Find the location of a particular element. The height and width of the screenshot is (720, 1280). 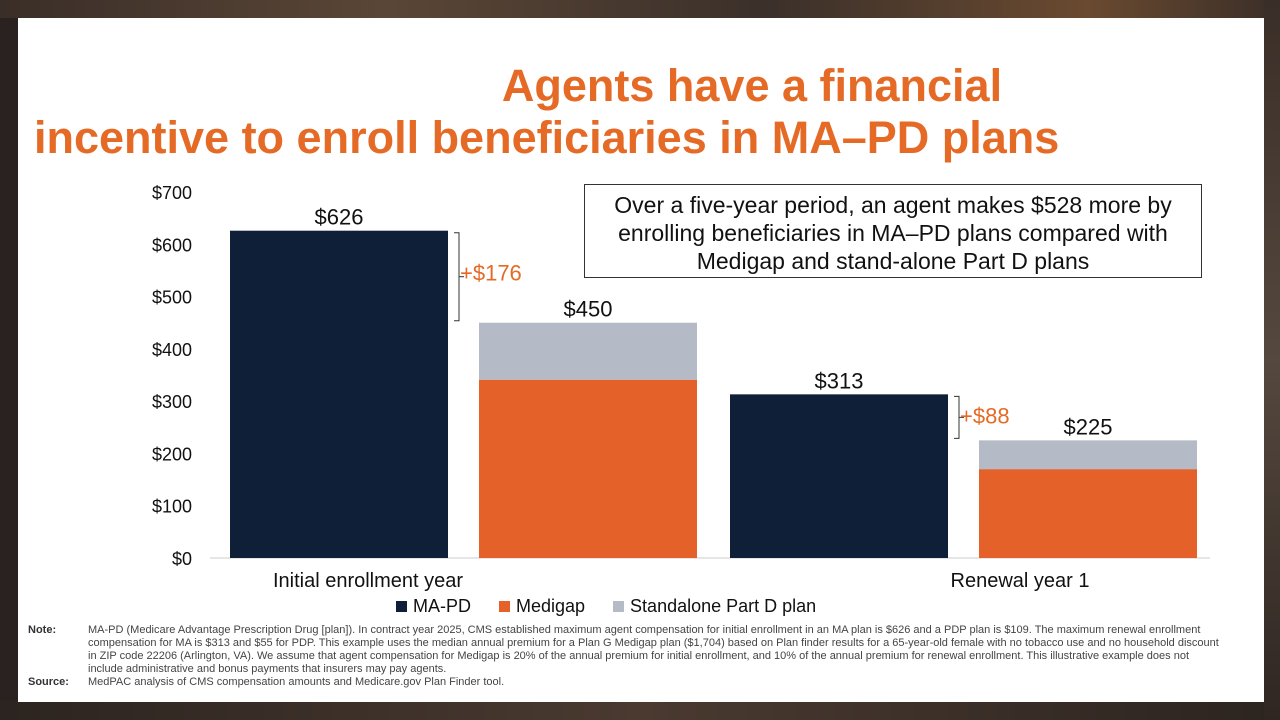

note-label: Note: is located at coordinates (42, 630).